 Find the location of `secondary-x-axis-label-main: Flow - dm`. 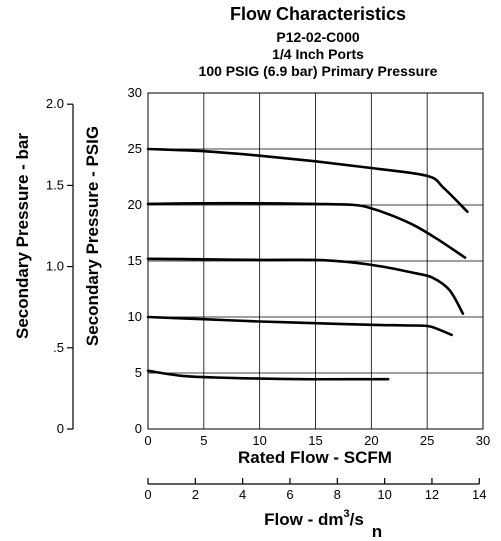

secondary-x-axis-label-main: Flow - dm is located at coordinates (303, 519).